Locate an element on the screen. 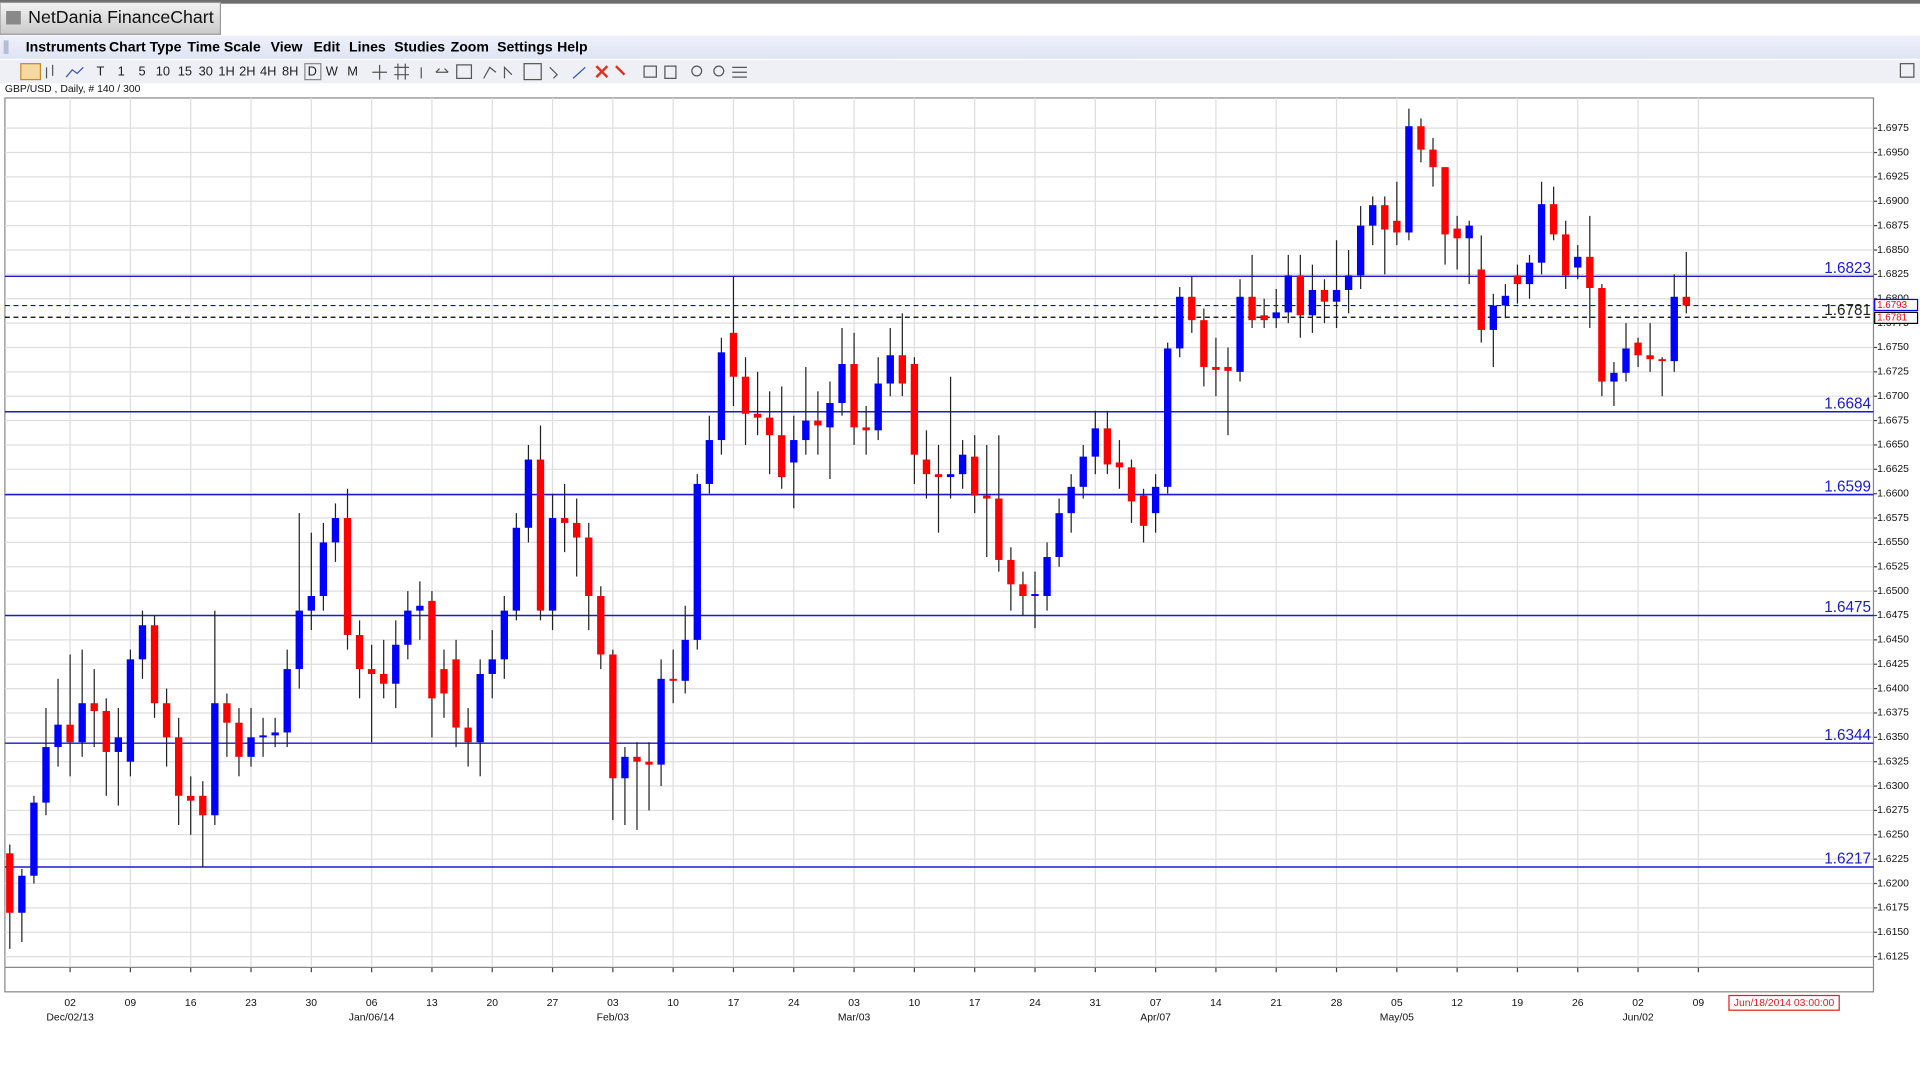  y-tick-label: 1.6725 is located at coordinates (1893, 372).